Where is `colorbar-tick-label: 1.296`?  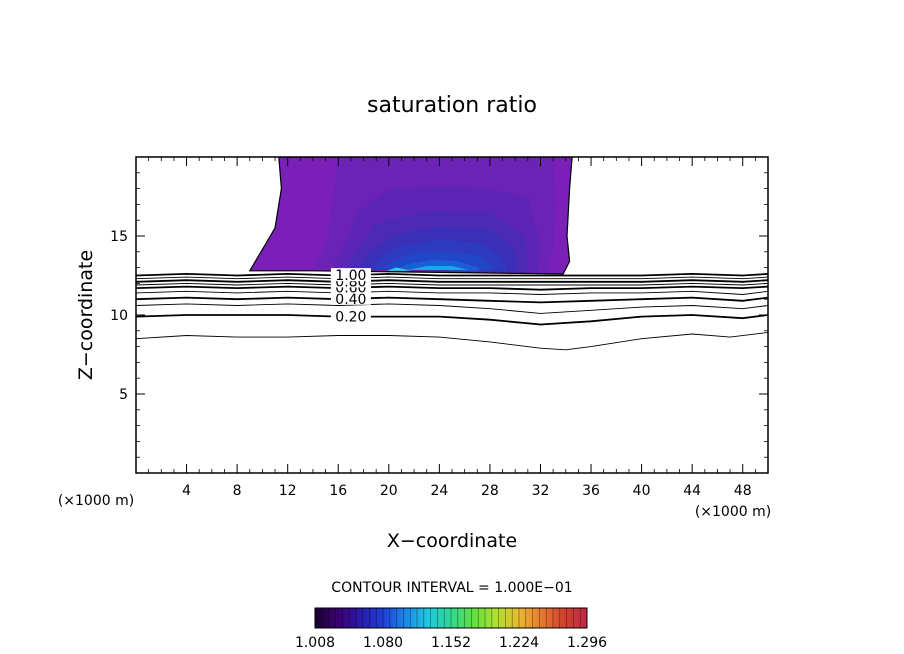 colorbar-tick-label: 1.296 is located at coordinates (587, 643).